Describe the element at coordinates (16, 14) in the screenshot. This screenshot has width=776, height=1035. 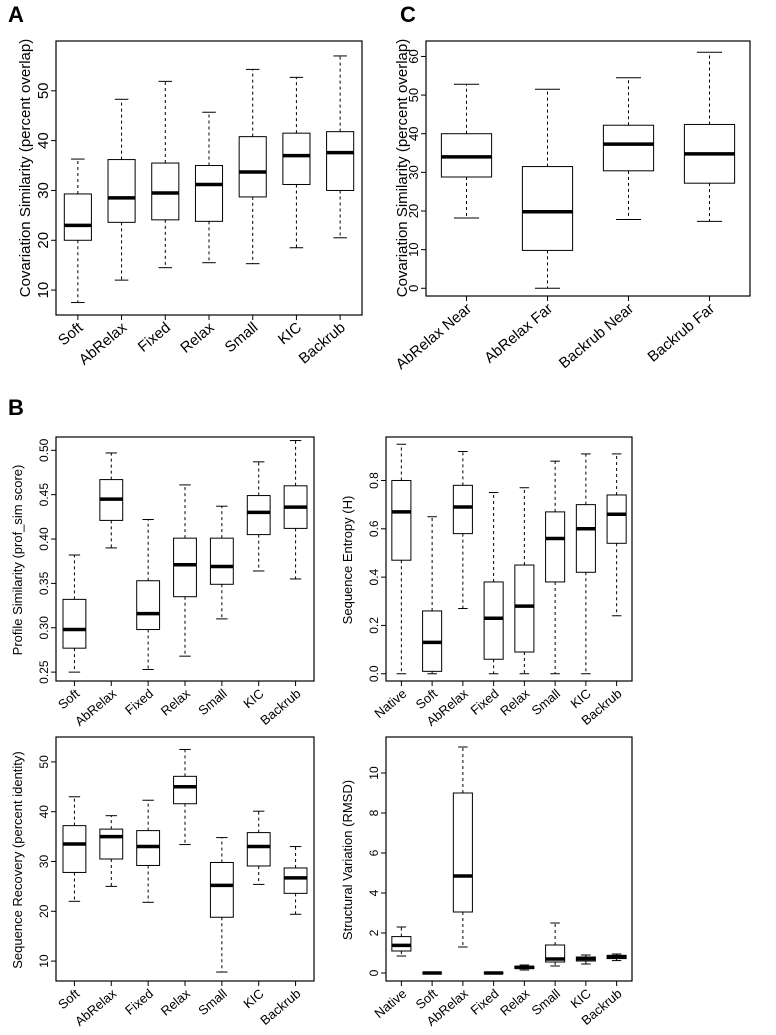
I see `panel-label-a: A` at that location.